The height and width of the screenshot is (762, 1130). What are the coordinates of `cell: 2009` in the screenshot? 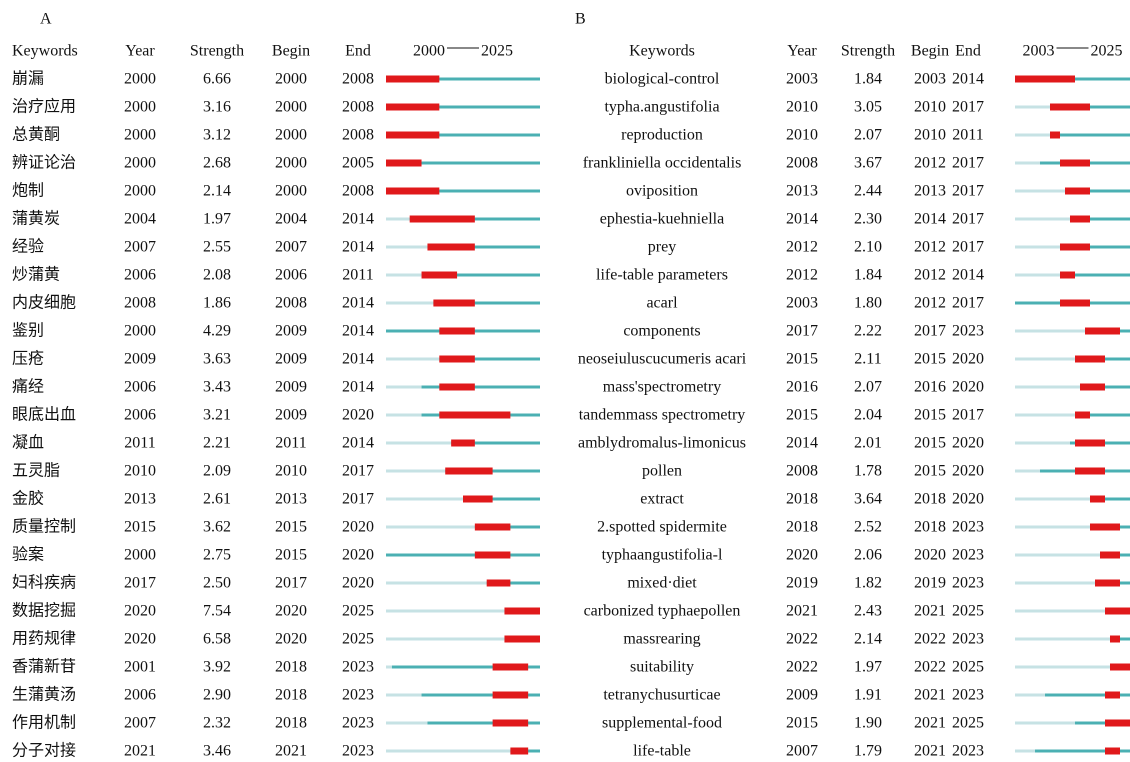 It's located at (140, 359).